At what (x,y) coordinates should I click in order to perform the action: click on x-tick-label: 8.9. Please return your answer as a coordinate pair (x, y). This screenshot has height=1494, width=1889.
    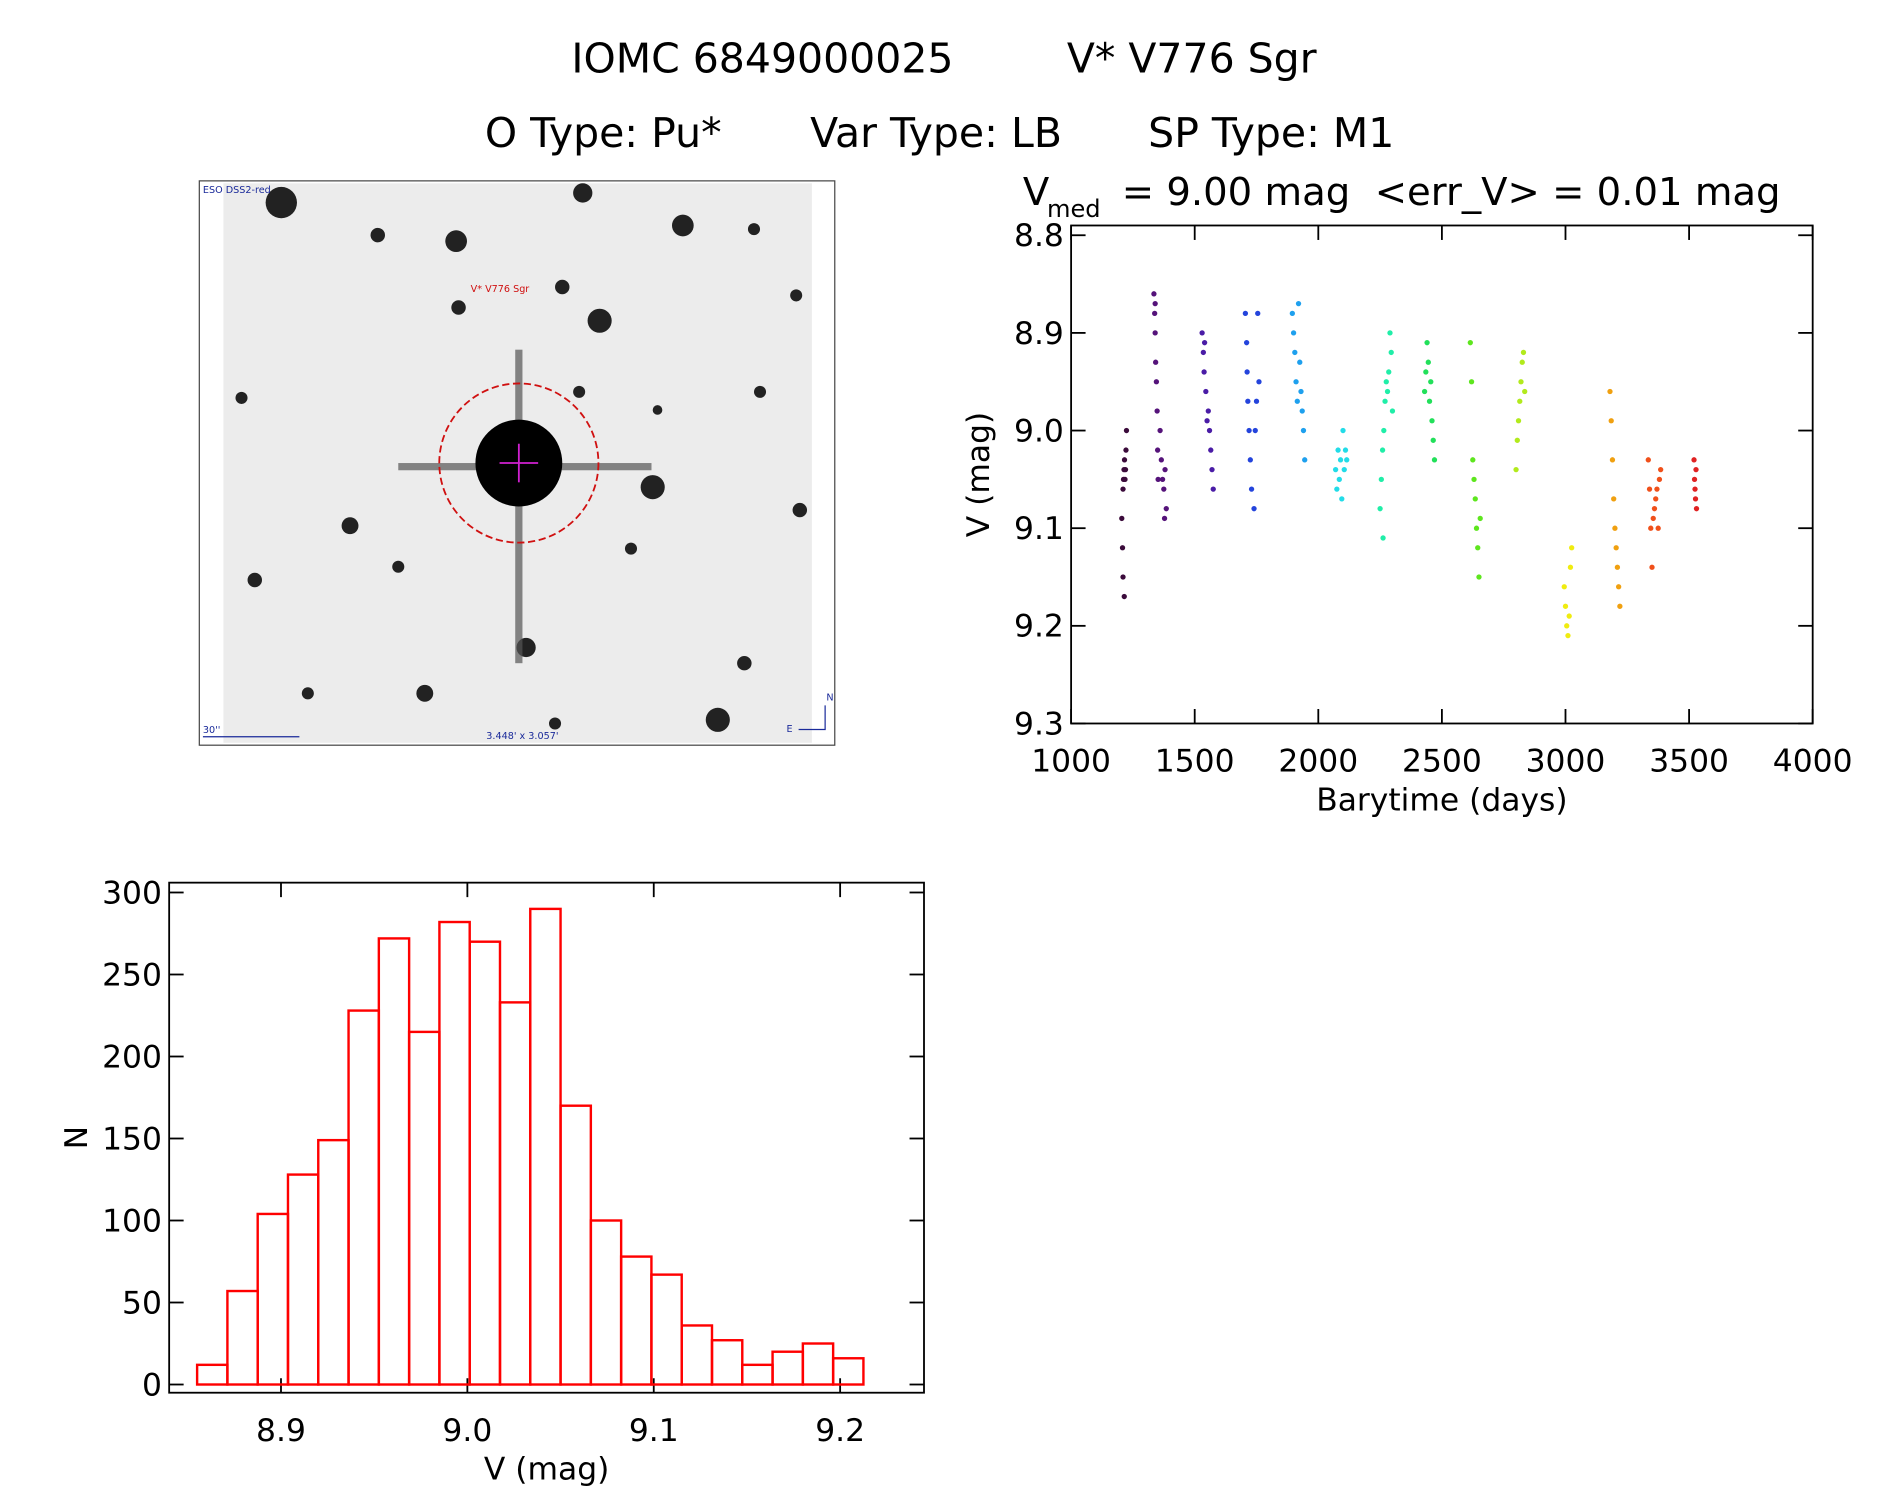
    Looking at the image, I should click on (281, 1431).